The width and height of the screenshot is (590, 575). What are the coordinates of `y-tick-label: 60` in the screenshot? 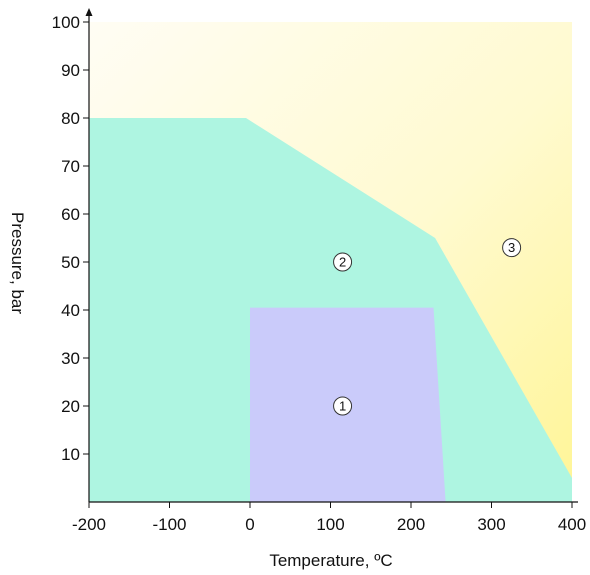 It's located at (70, 214).